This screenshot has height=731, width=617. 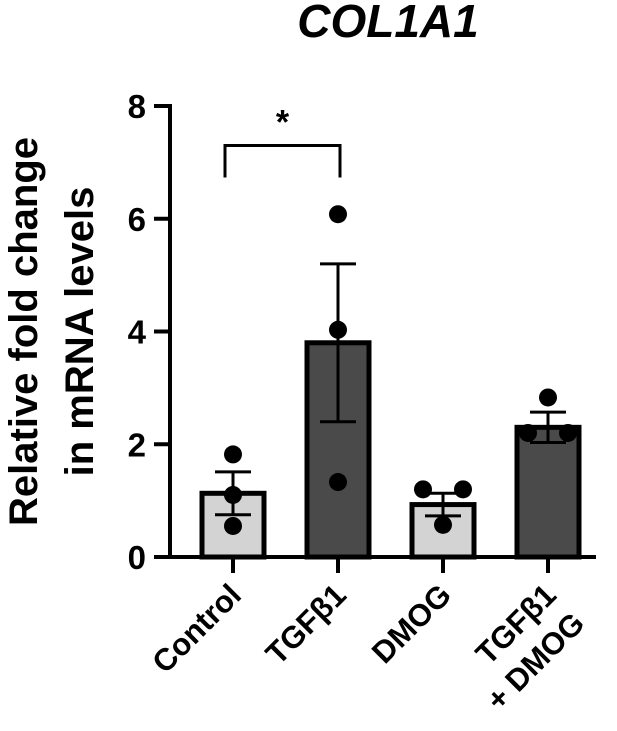 I want to click on x-tick-label-line: Control, so click(x=196, y=628).